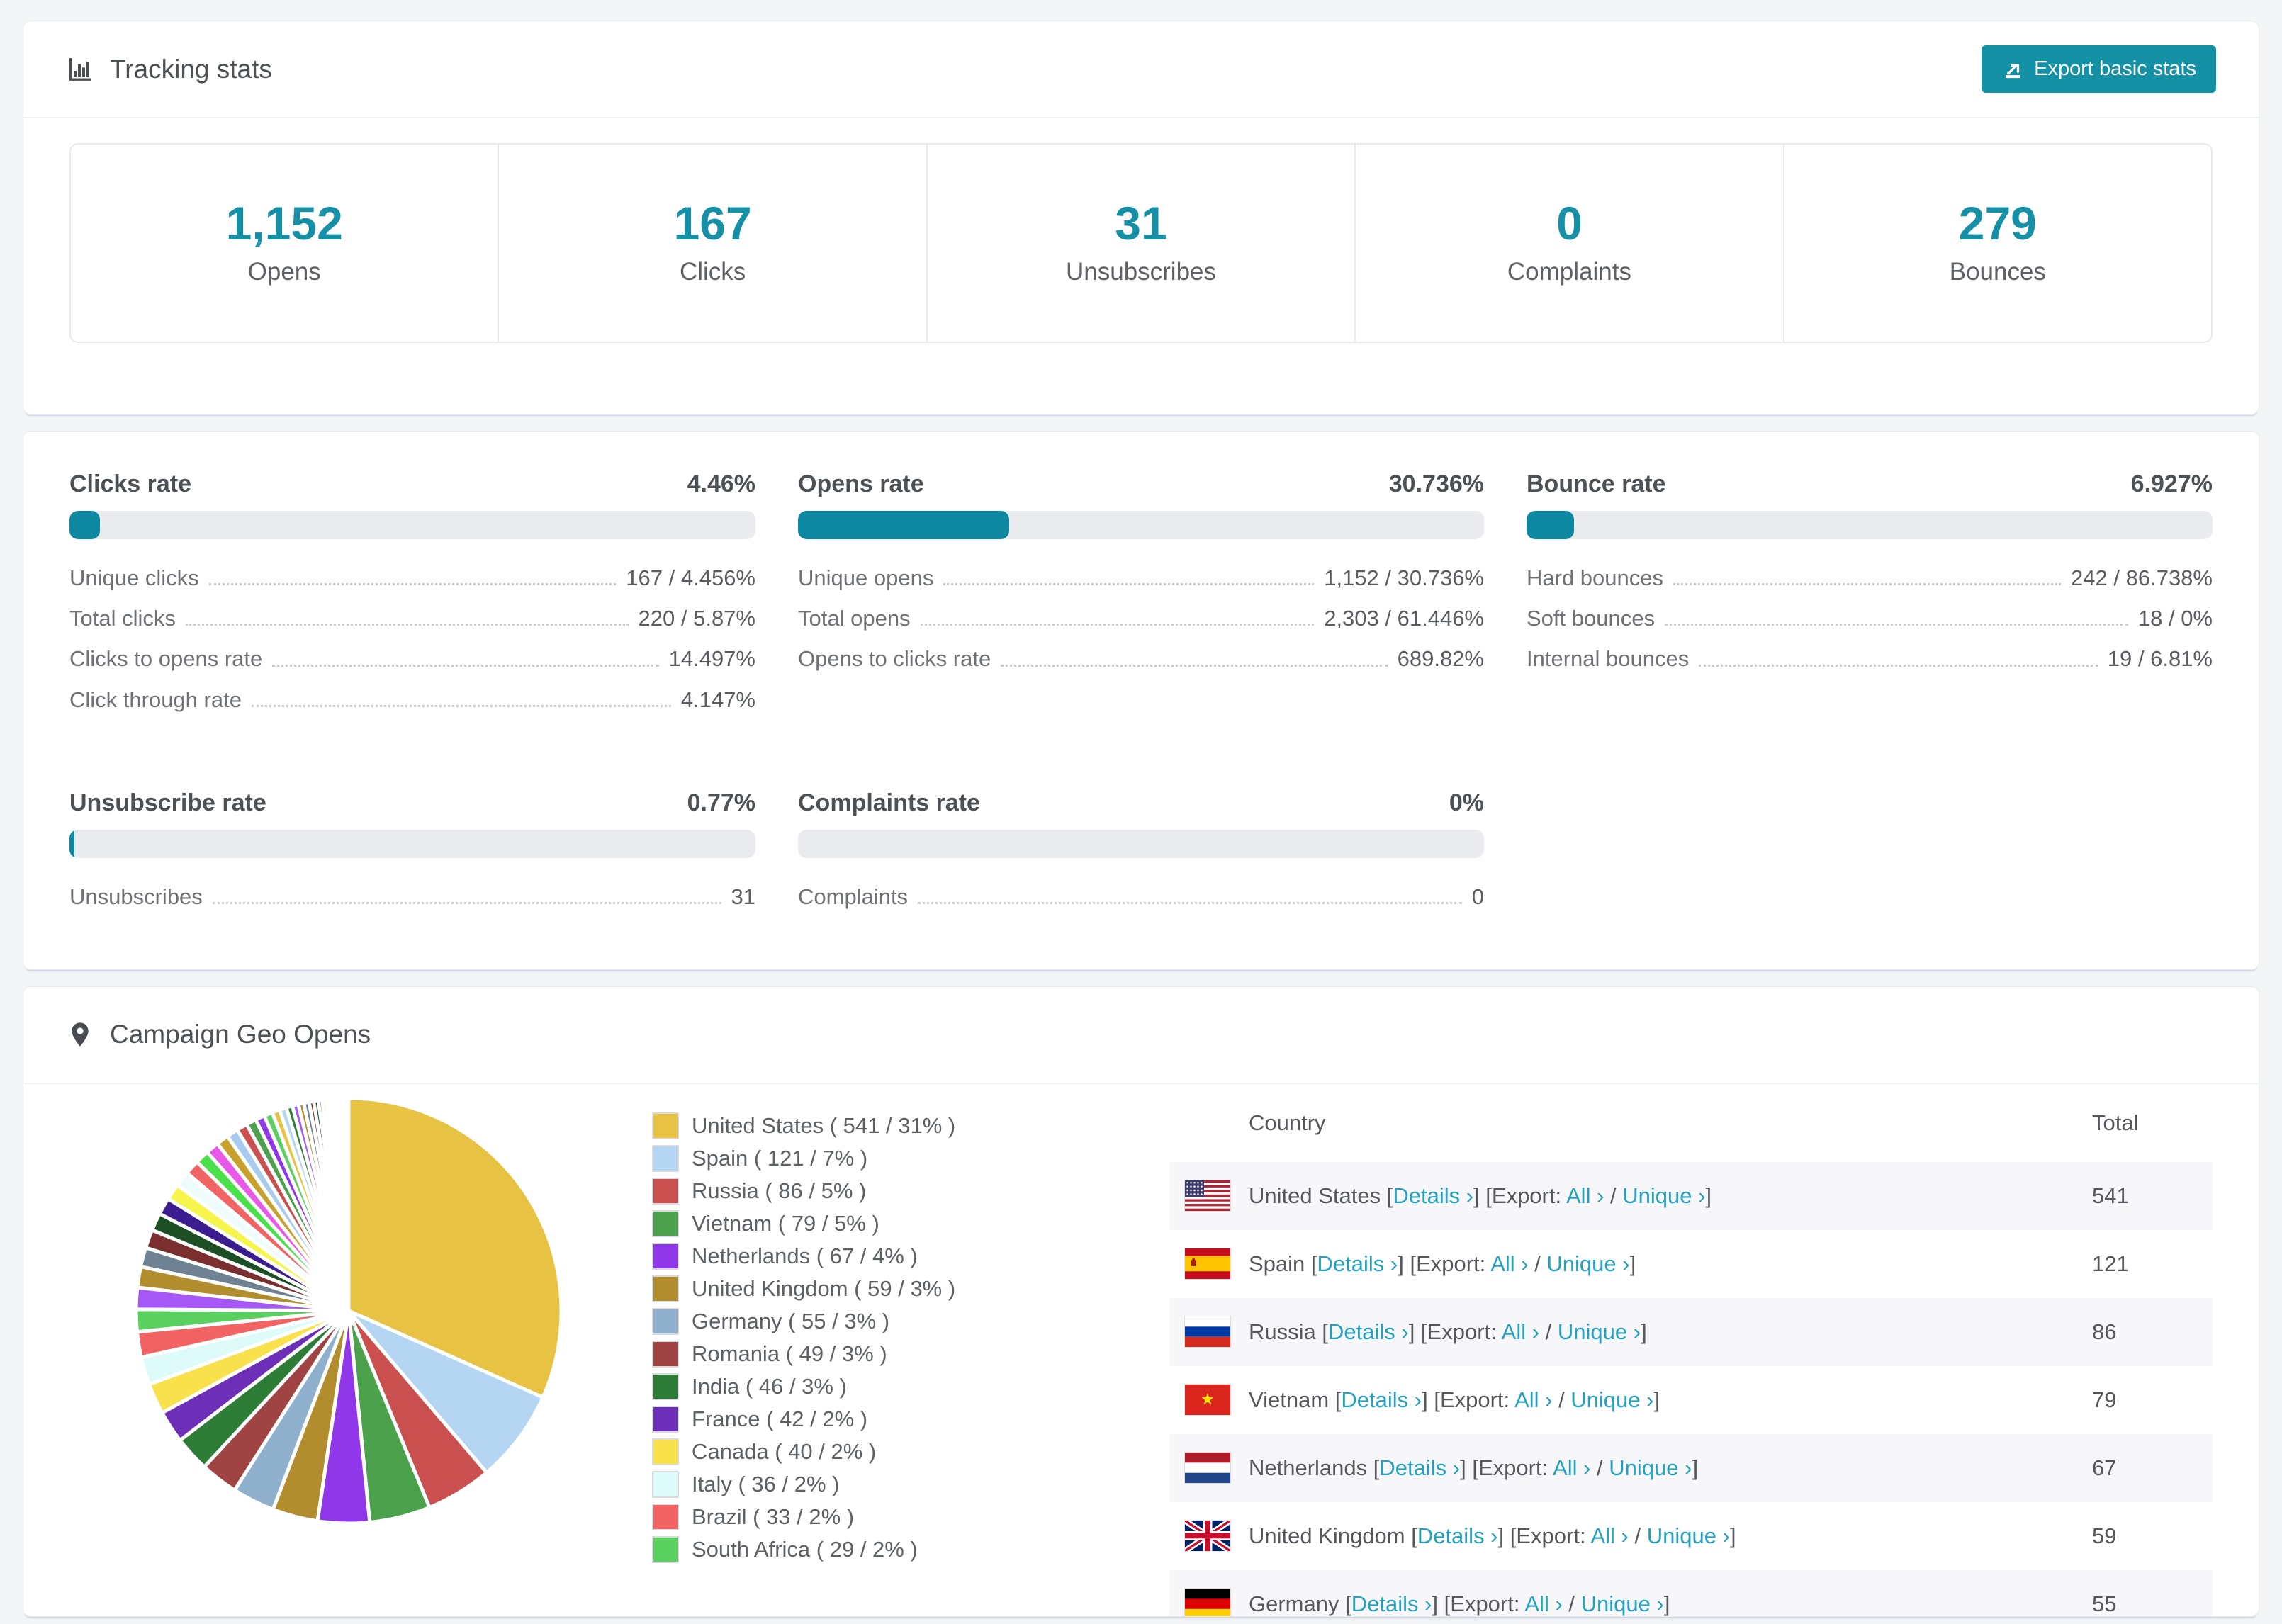  I want to click on legend-item: United States ( 541 / 31% ), so click(851, 1125).